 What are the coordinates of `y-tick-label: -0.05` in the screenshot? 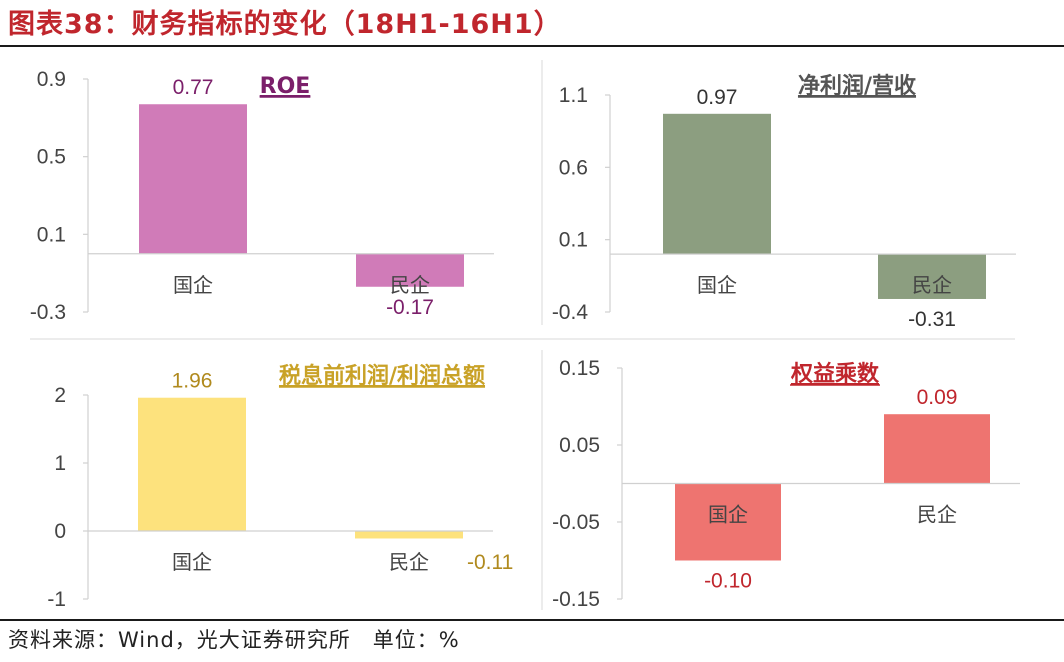 It's located at (576, 522).